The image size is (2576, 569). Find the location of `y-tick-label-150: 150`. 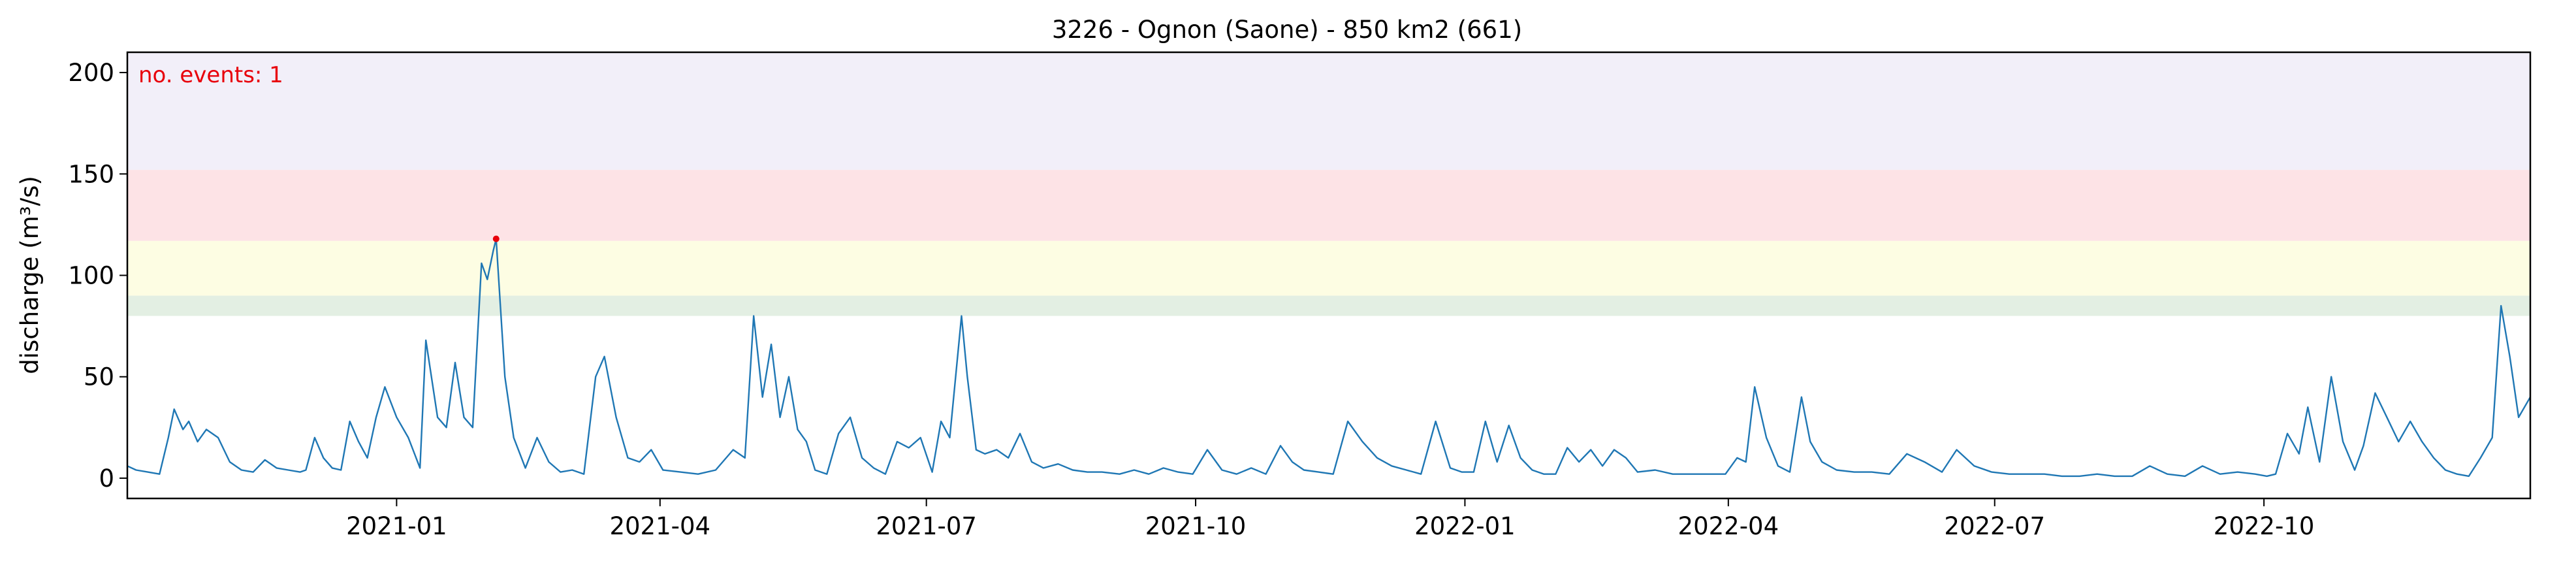

y-tick-label-150: 150 is located at coordinates (91, 174).